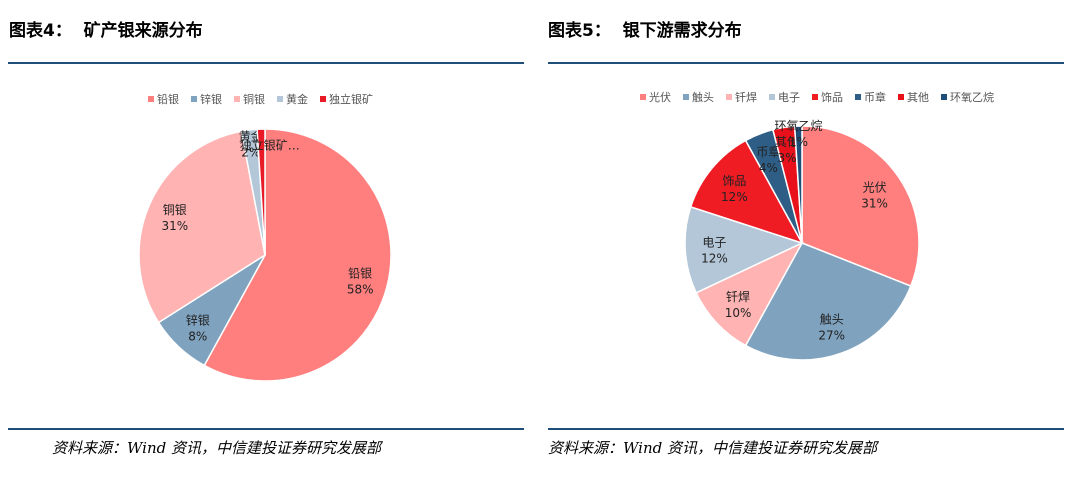 The image size is (1080, 489). What do you see at coordinates (789, 97) in the screenshot?
I see `legend-label: 电子` at bounding box center [789, 97].